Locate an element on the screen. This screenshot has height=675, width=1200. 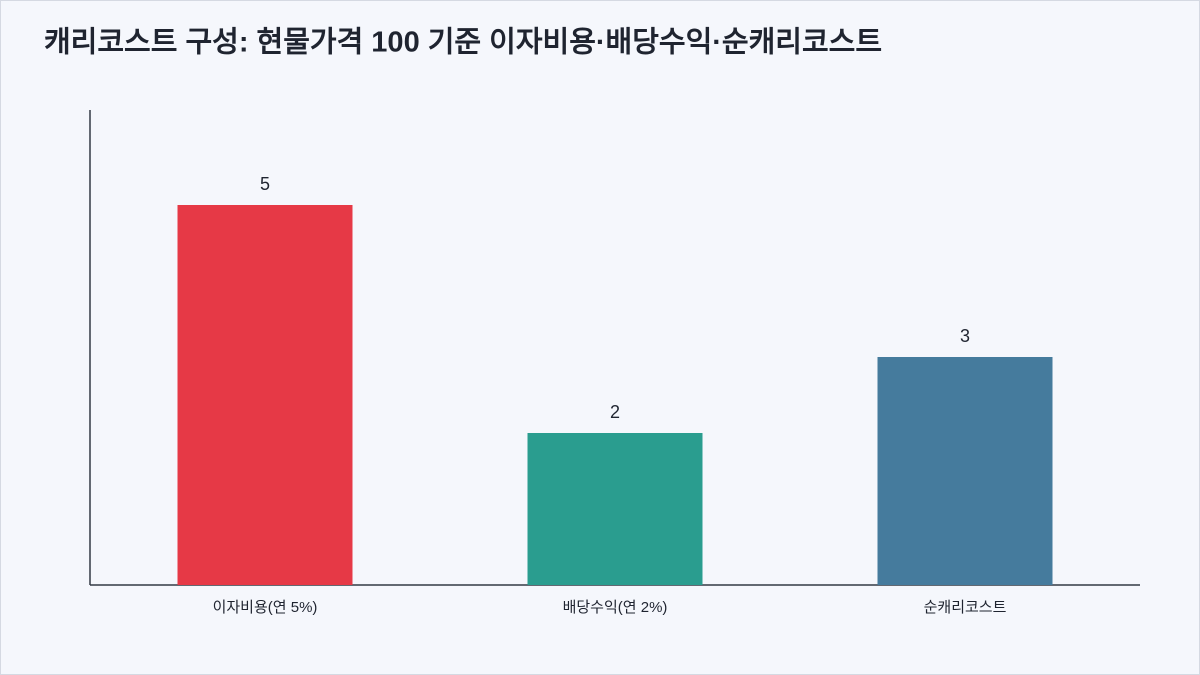
value-label: 5 is located at coordinates (265, 184).